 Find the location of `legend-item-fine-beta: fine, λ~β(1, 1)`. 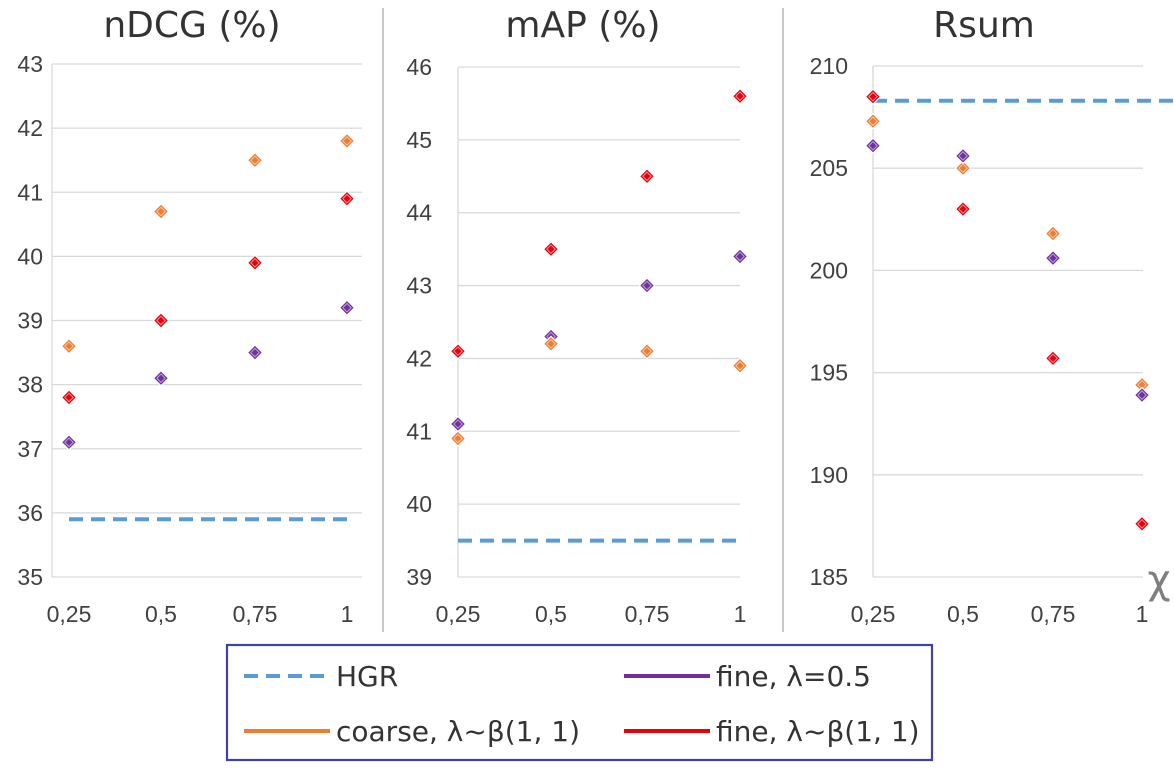

legend-item-fine-beta: fine, λ~β(1, 1) is located at coordinates (772, 731).